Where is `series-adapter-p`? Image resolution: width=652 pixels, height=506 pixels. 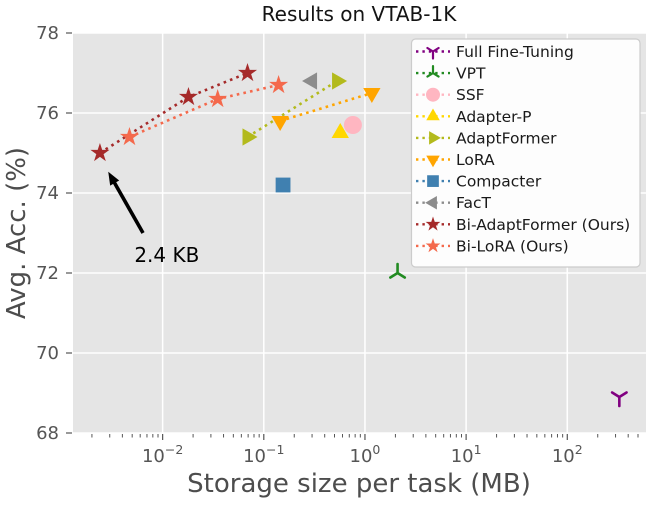 series-adapter-p is located at coordinates (340, 130).